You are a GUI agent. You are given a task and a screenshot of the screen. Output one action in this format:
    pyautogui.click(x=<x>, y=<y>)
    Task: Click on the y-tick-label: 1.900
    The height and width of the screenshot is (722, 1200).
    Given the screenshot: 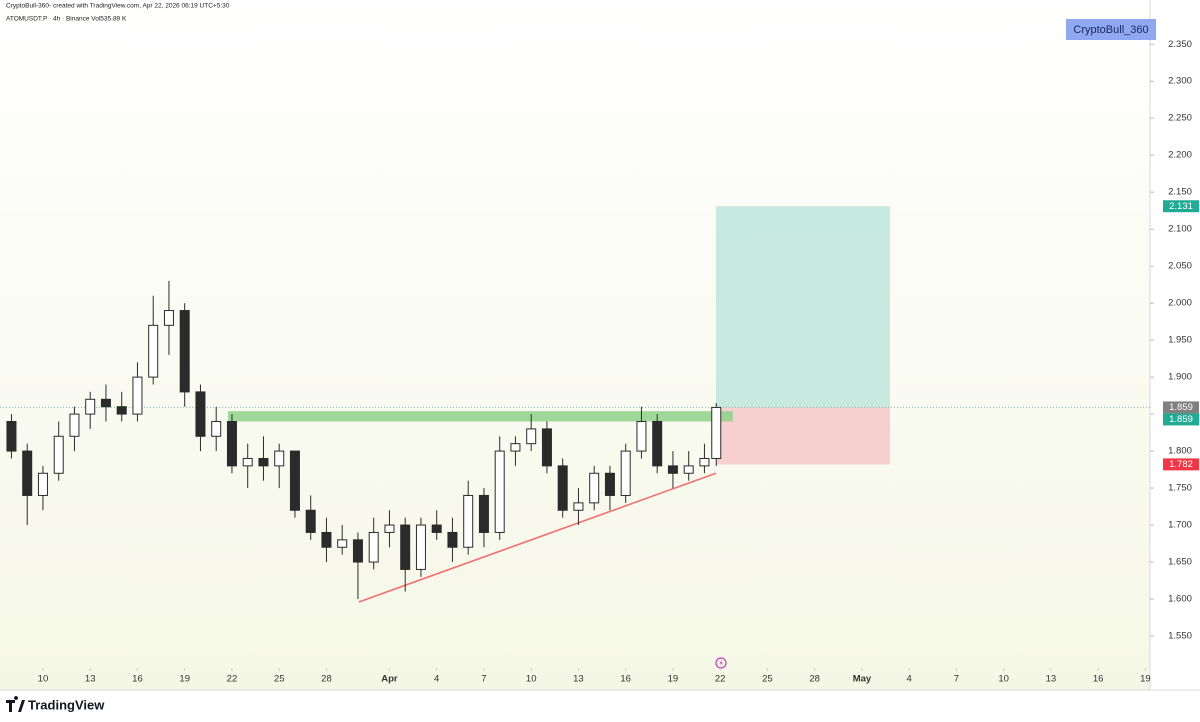 What is the action you would take?
    pyautogui.click(x=1180, y=377)
    